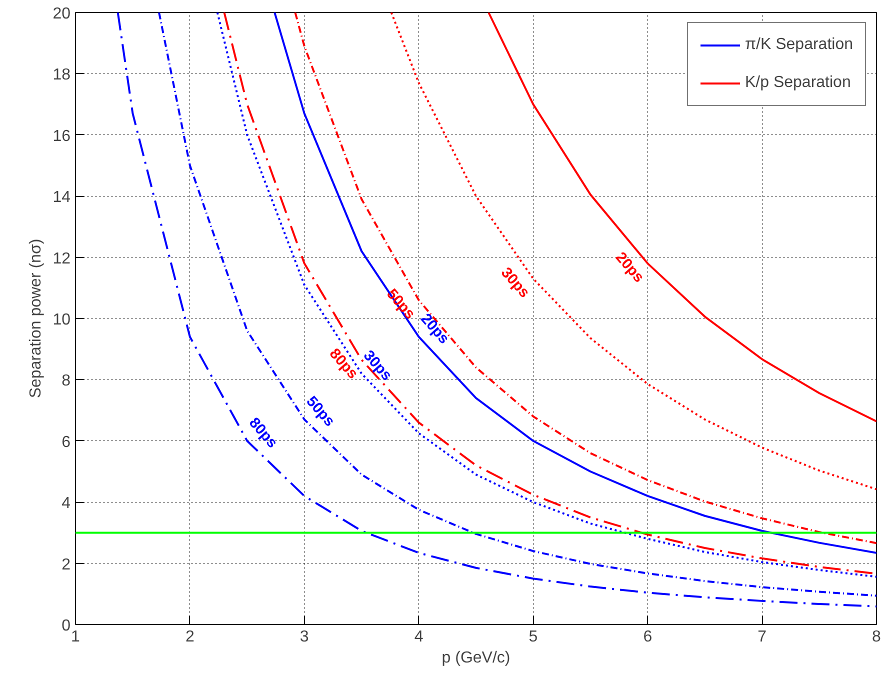 This screenshot has height=679, width=884. Describe the element at coordinates (66, 381) in the screenshot. I see `y-tick-label: 8` at that location.